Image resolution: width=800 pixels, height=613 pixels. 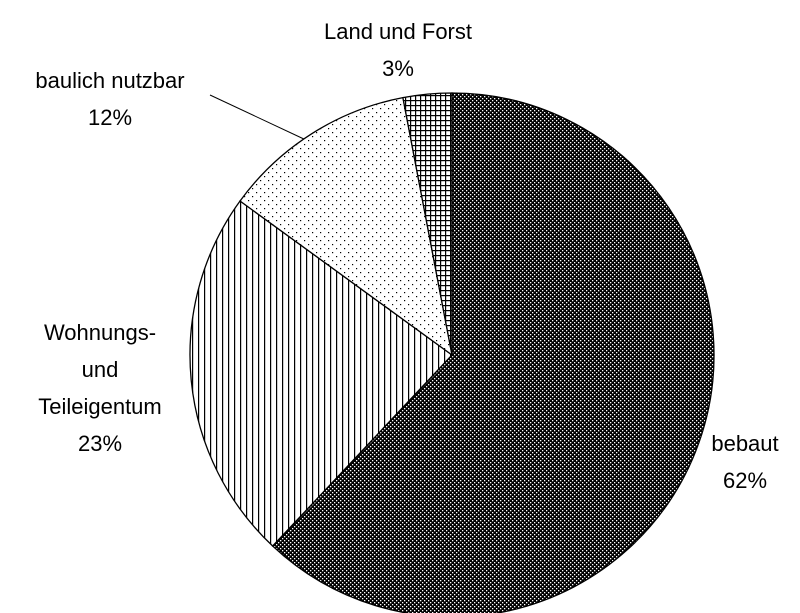 What do you see at coordinates (398, 31) in the screenshot?
I see `category-label: Land und Forst` at bounding box center [398, 31].